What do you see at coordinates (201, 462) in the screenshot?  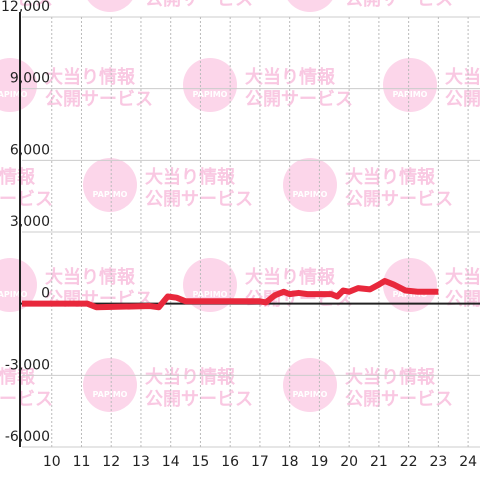 I see `x-tick-label: 15` at bounding box center [201, 462].